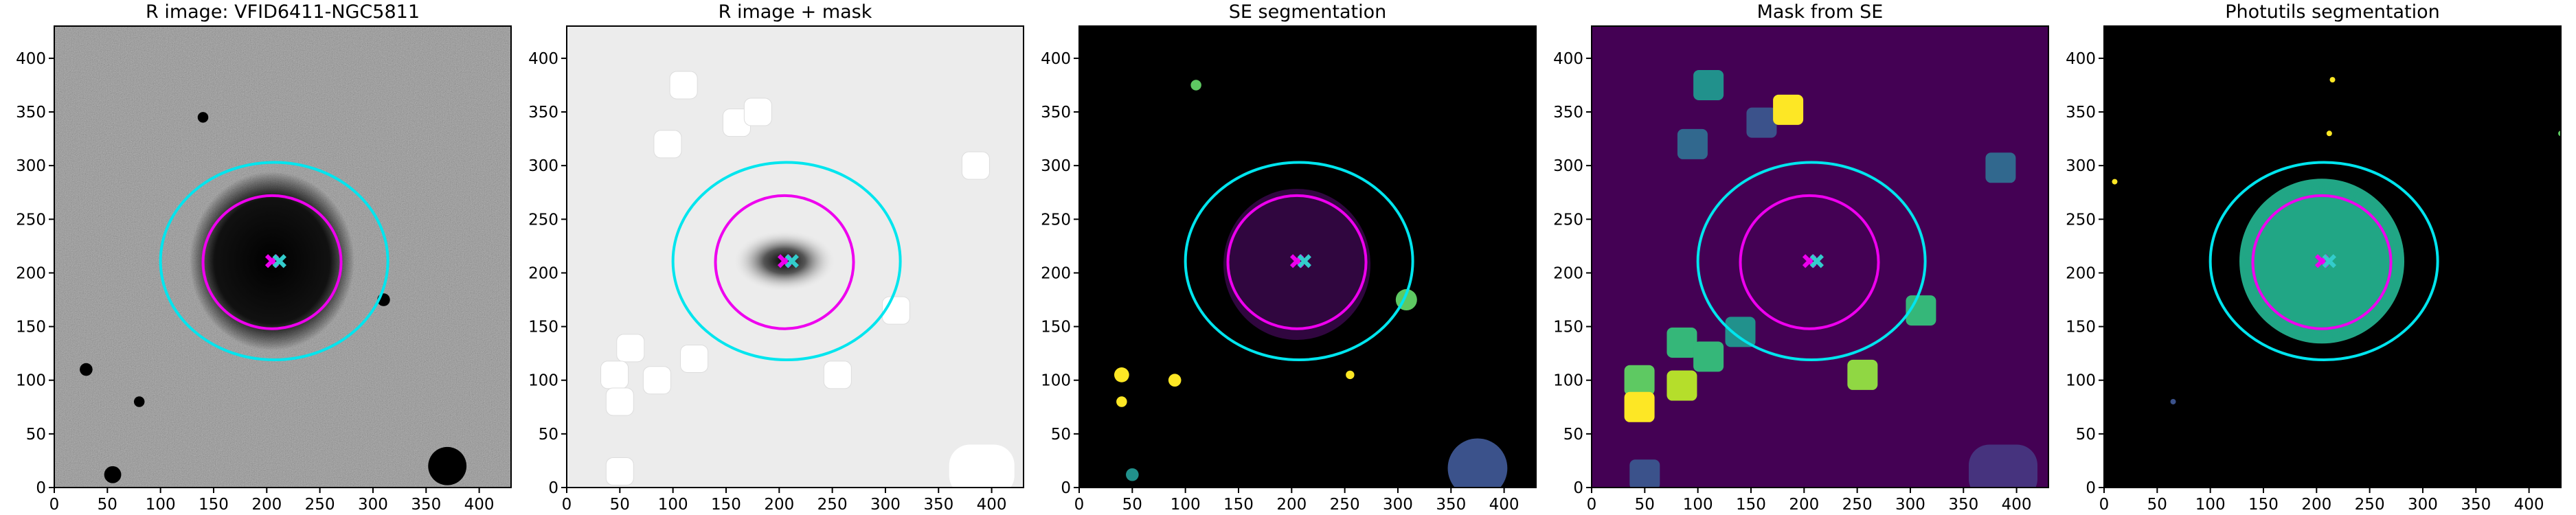 The width and height of the screenshot is (2576, 515). What do you see at coordinates (1820, 12) in the screenshot?
I see `panel-title: Mask from SE` at bounding box center [1820, 12].